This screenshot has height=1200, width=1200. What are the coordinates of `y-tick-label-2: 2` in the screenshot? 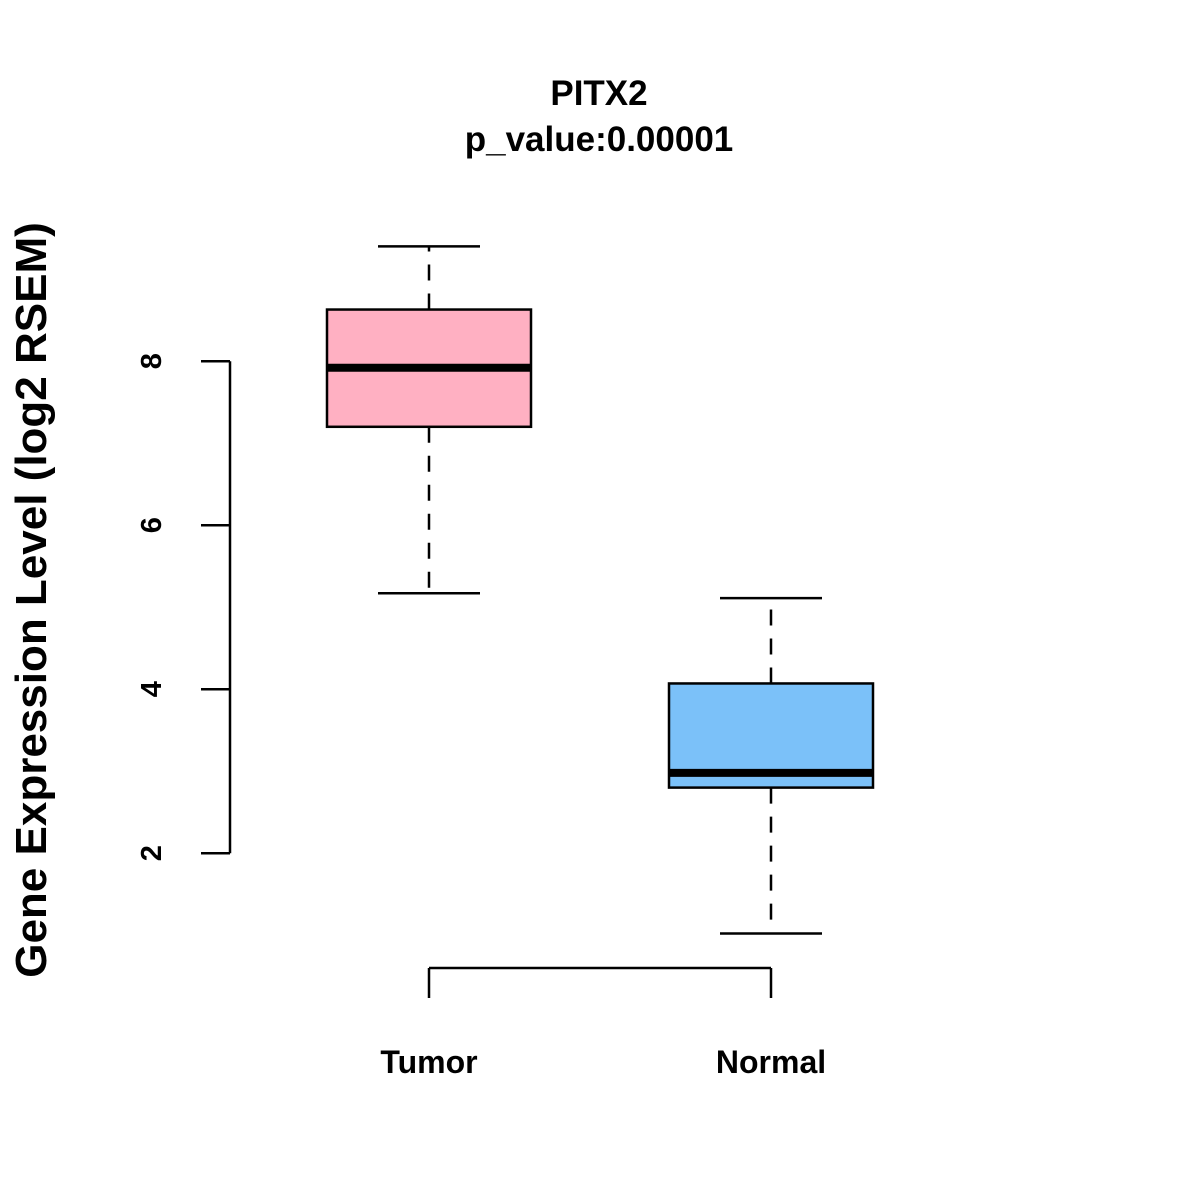 It's located at (152, 853).